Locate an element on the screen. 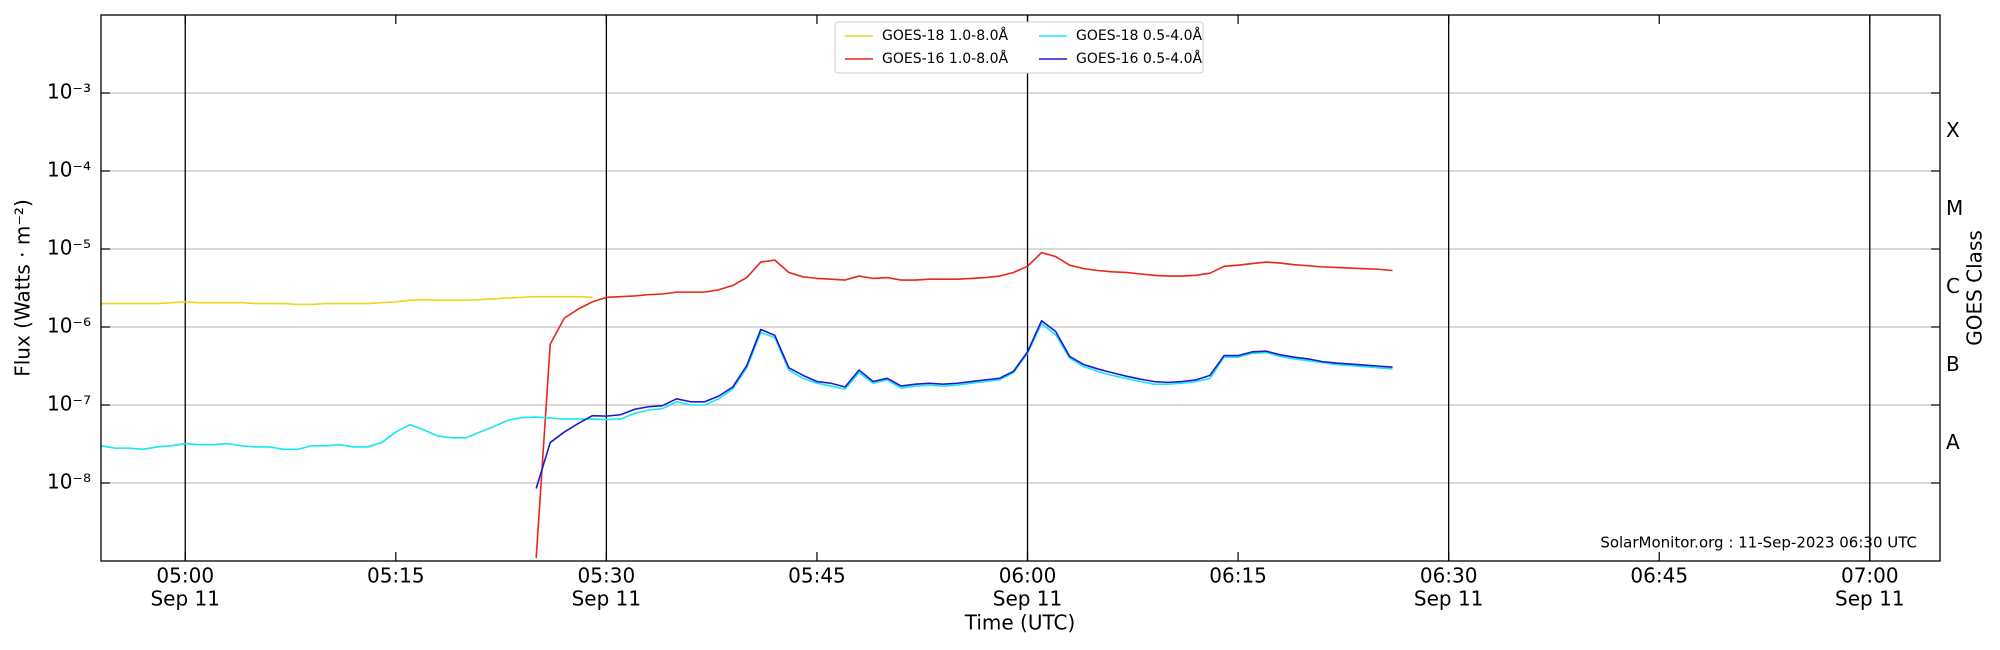  legend-label: GOES-16 0.5-4.0Å is located at coordinates (1139, 58).